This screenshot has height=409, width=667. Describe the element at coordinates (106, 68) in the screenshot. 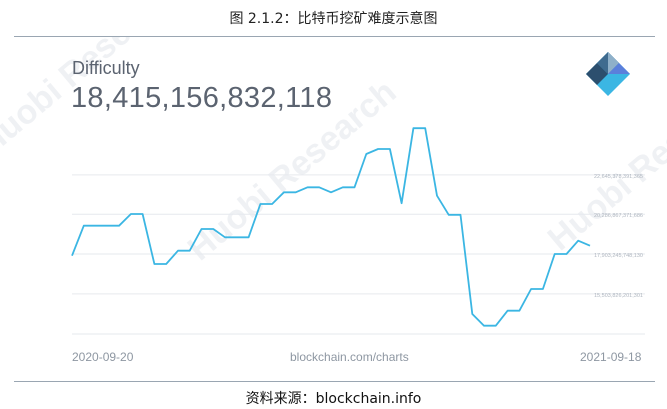

I see `metric-label: Difficulty` at that location.